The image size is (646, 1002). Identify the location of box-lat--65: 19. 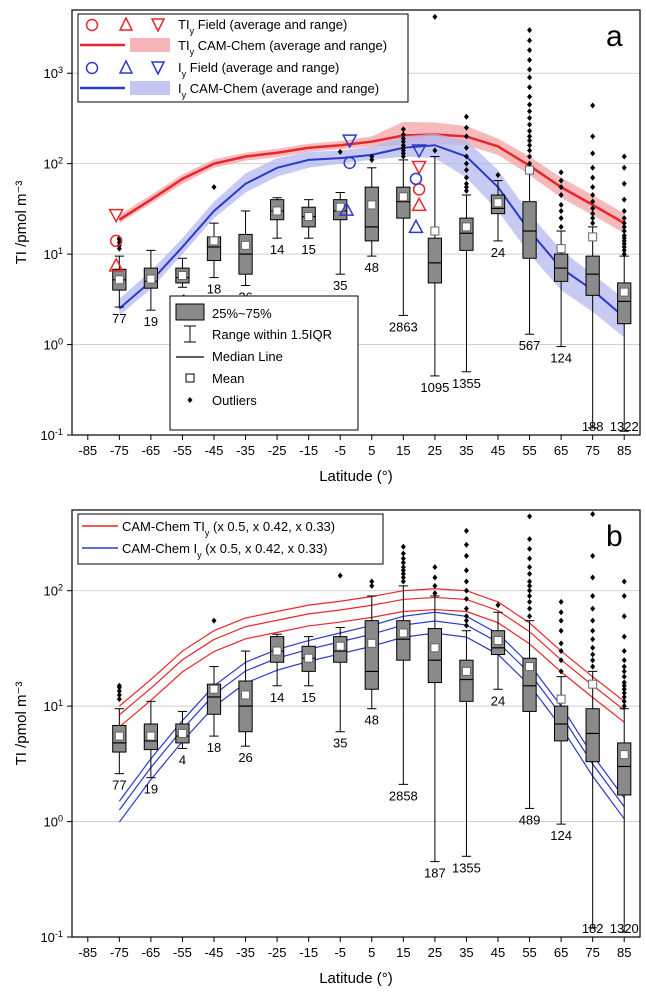
(151, 748).